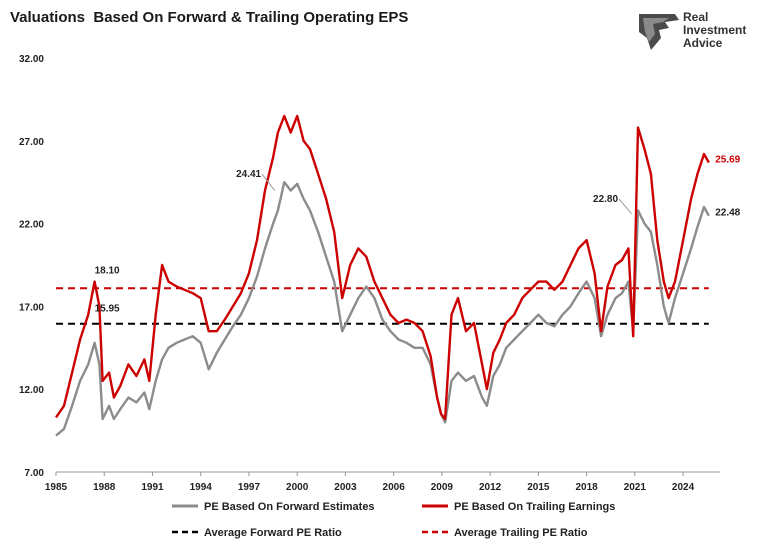 This screenshot has height=557, width=776. I want to click on x-tick-label: 2000, so click(297, 487).